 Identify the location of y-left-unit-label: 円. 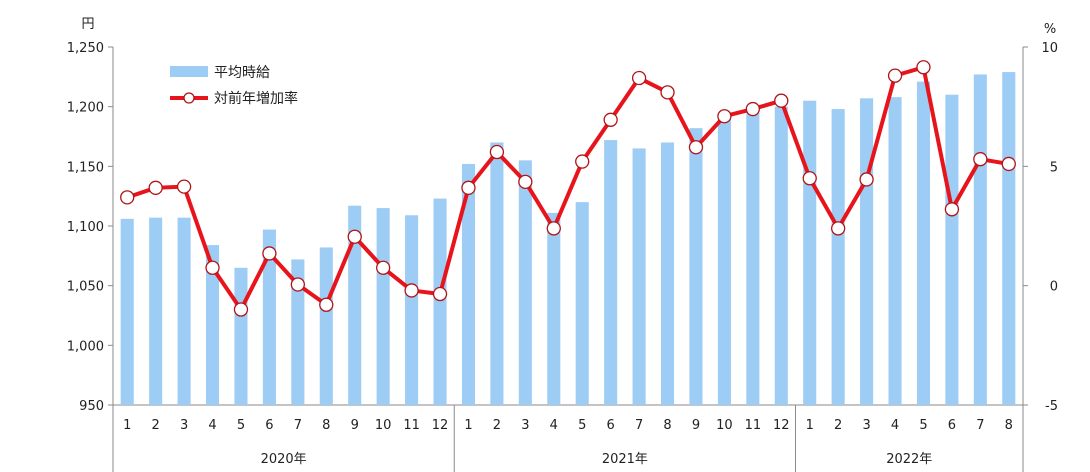
(87, 24).